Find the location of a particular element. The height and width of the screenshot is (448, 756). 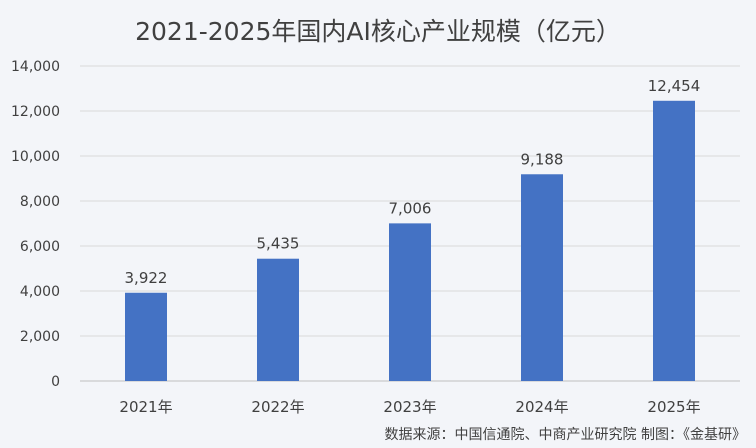

x-tick-label: 2022年 is located at coordinates (277, 407).